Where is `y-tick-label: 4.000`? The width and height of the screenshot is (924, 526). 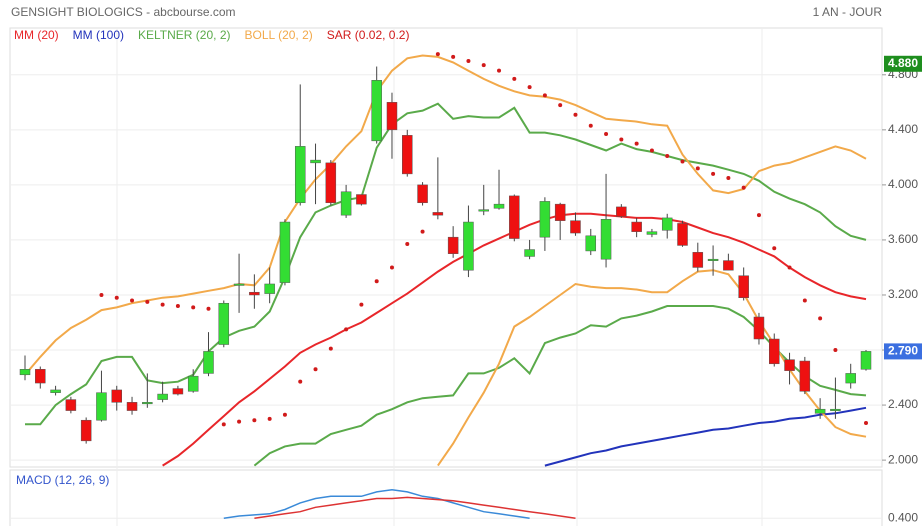 y-tick-label: 4.000 is located at coordinates (903, 184).